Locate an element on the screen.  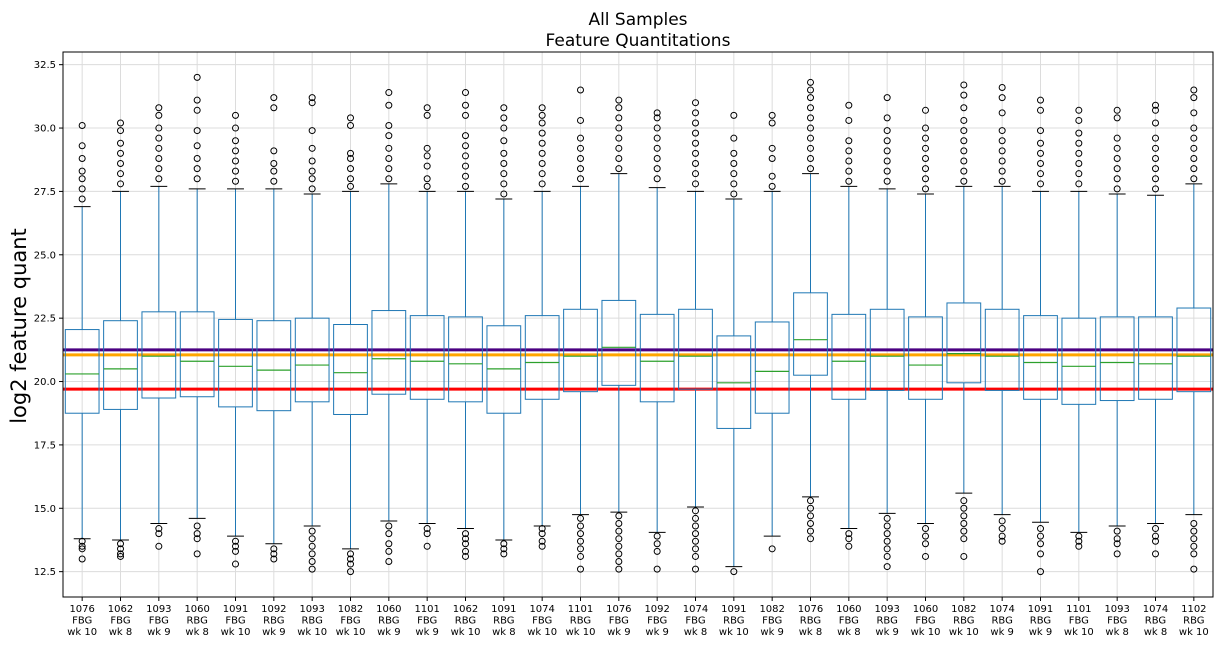
x-tick-label-line: RBG is located at coordinates (1155, 621).